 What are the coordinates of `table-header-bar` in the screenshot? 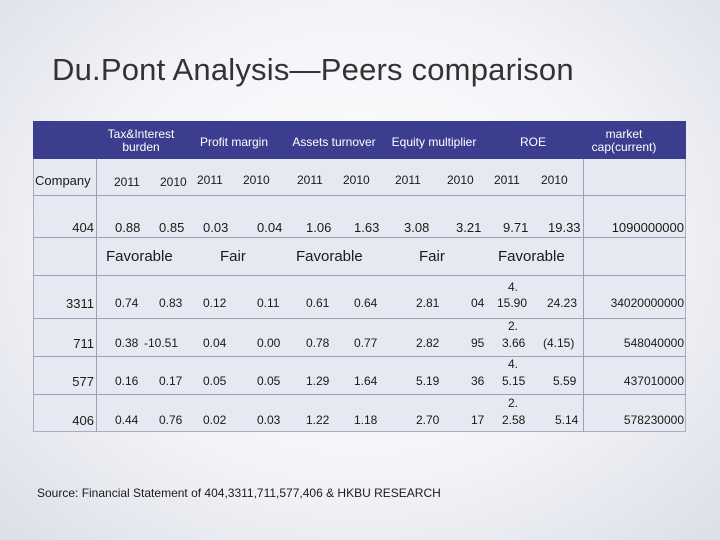 It's located at (359, 140).